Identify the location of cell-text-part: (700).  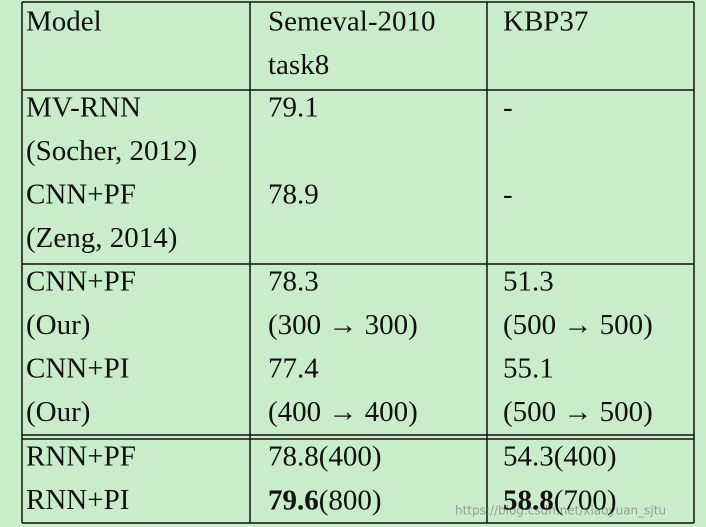
(585, 500).